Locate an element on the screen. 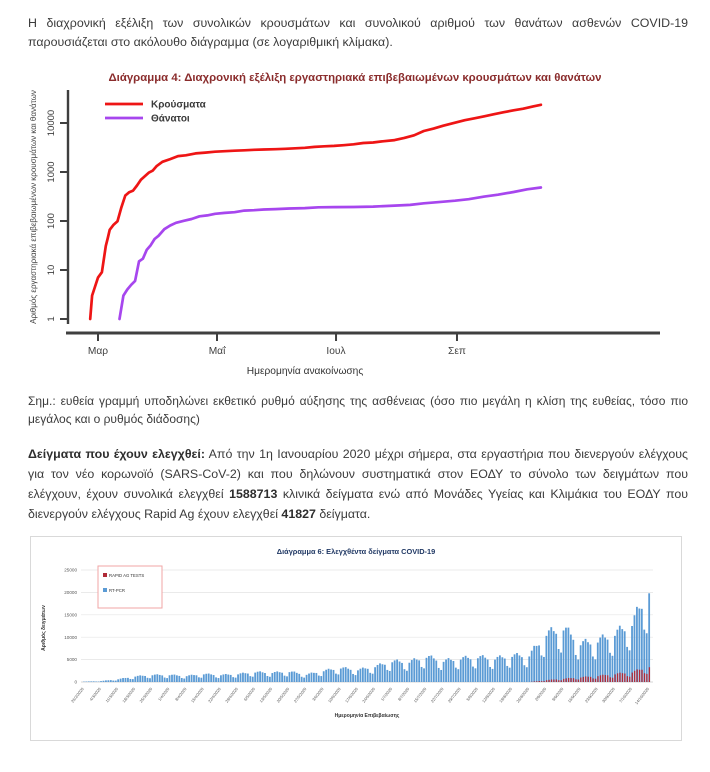 The image size is (710, 772). svg-text: 4/3/2020 is located at coordinates (95, 694).